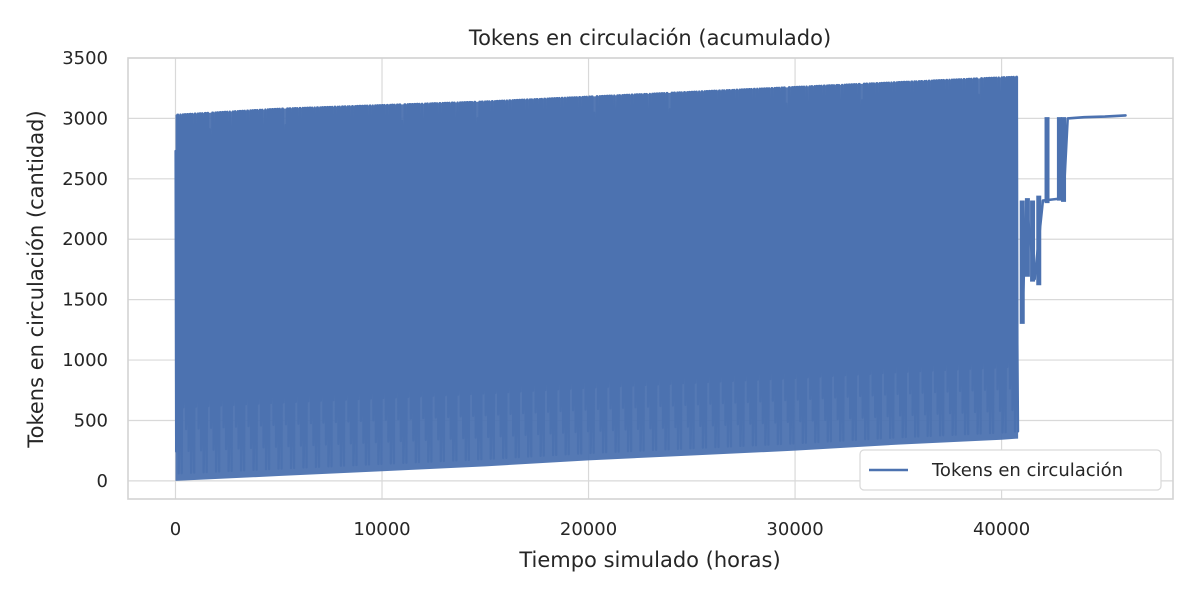 The width and height of the screenshot is (1200, 600). Describe the element at coordinates (102, 481) in the screenshot. I see `y-tick-label: 0` at that location.